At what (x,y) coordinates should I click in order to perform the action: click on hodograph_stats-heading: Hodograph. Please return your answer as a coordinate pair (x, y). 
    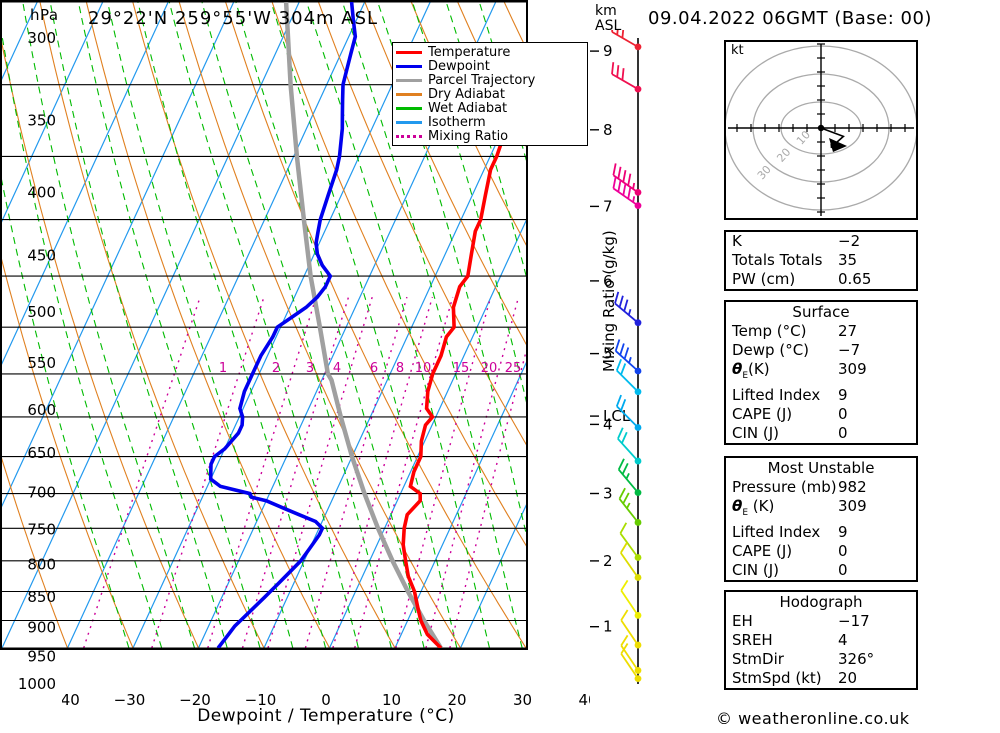
    Looking at the image, I should click on (821, 602).